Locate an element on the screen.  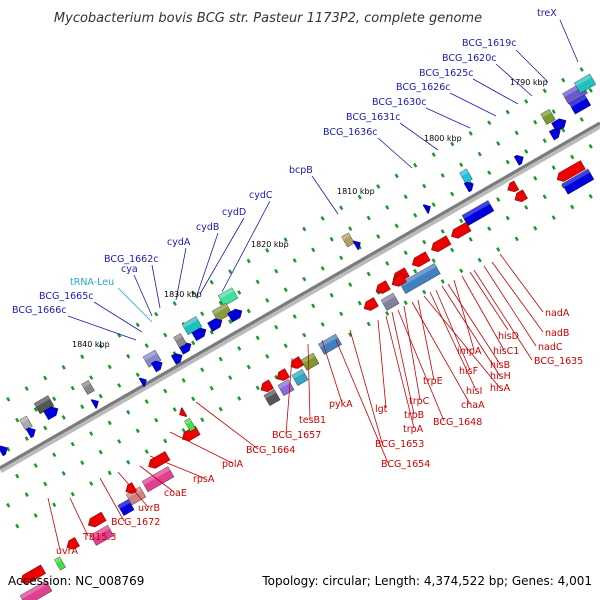
gene-label-hisD: hisD is located at coordinates (508, 336).